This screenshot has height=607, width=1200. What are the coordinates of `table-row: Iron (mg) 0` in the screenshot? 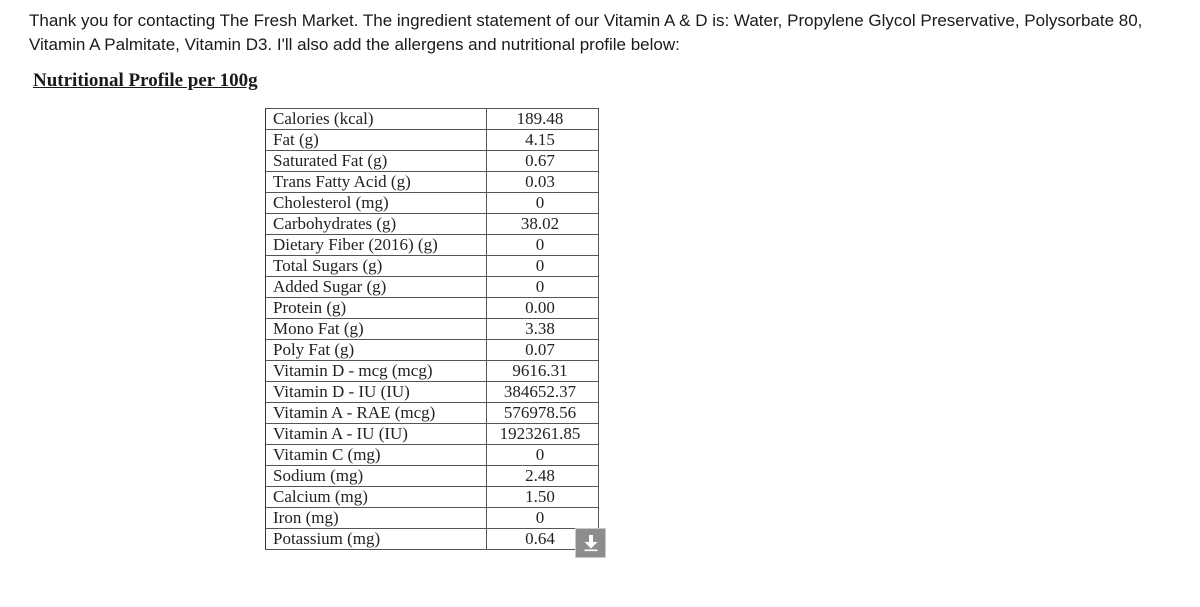 It's located at (432, 518).